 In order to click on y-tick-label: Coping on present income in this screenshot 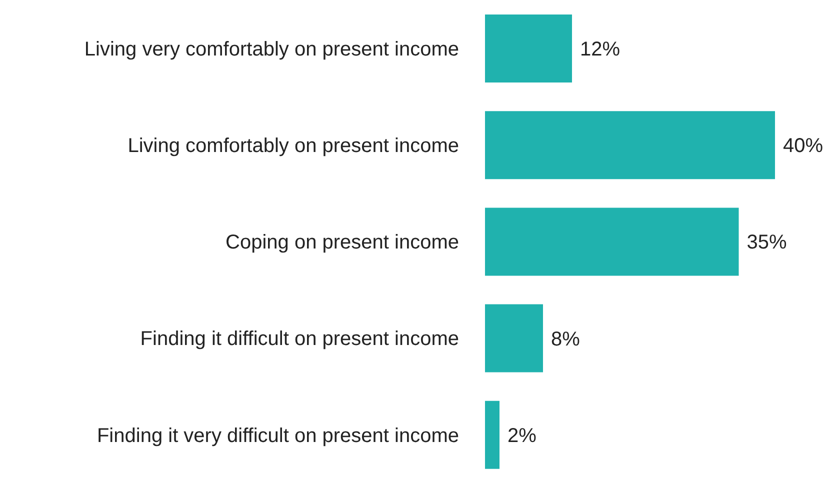, I will do `click(342, 243)`.